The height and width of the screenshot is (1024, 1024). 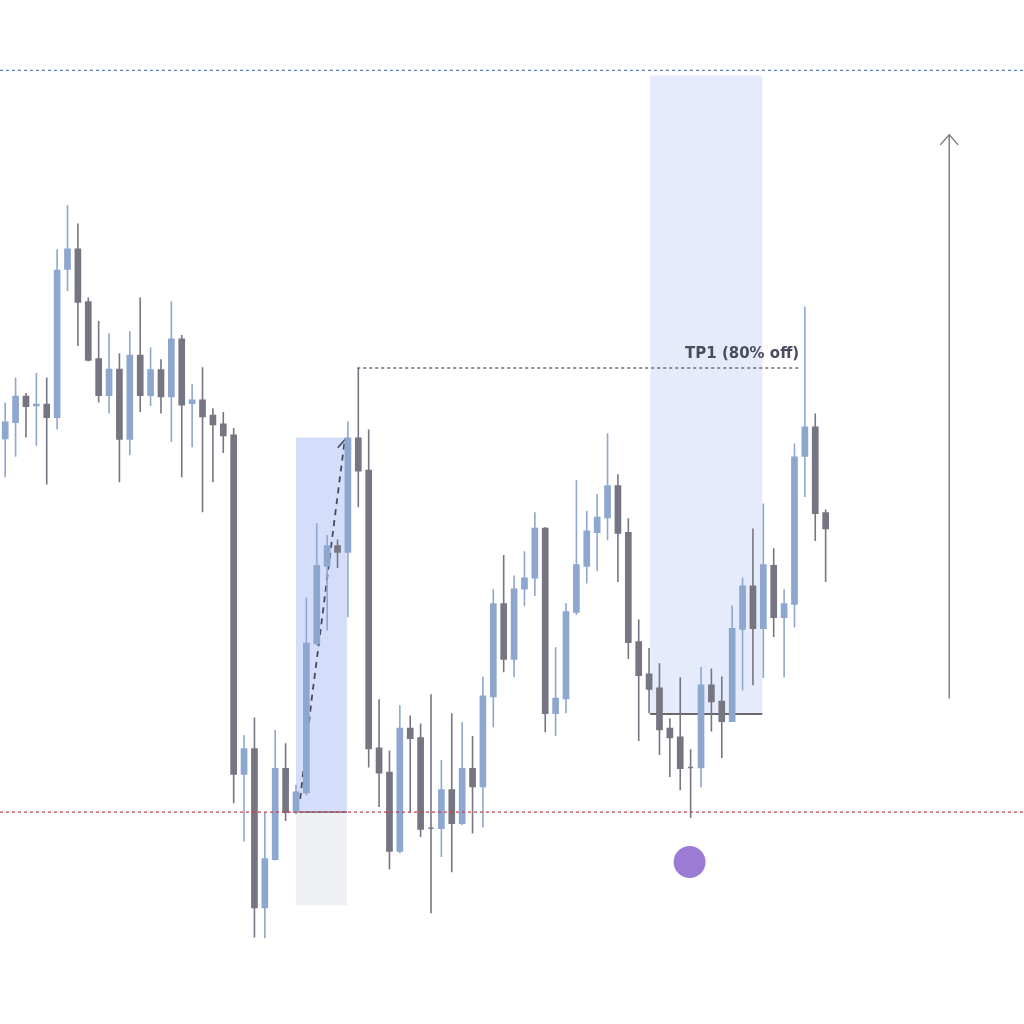 I want to click on ref-line-label: TP1 (80% off), so click(x=742, y=353).